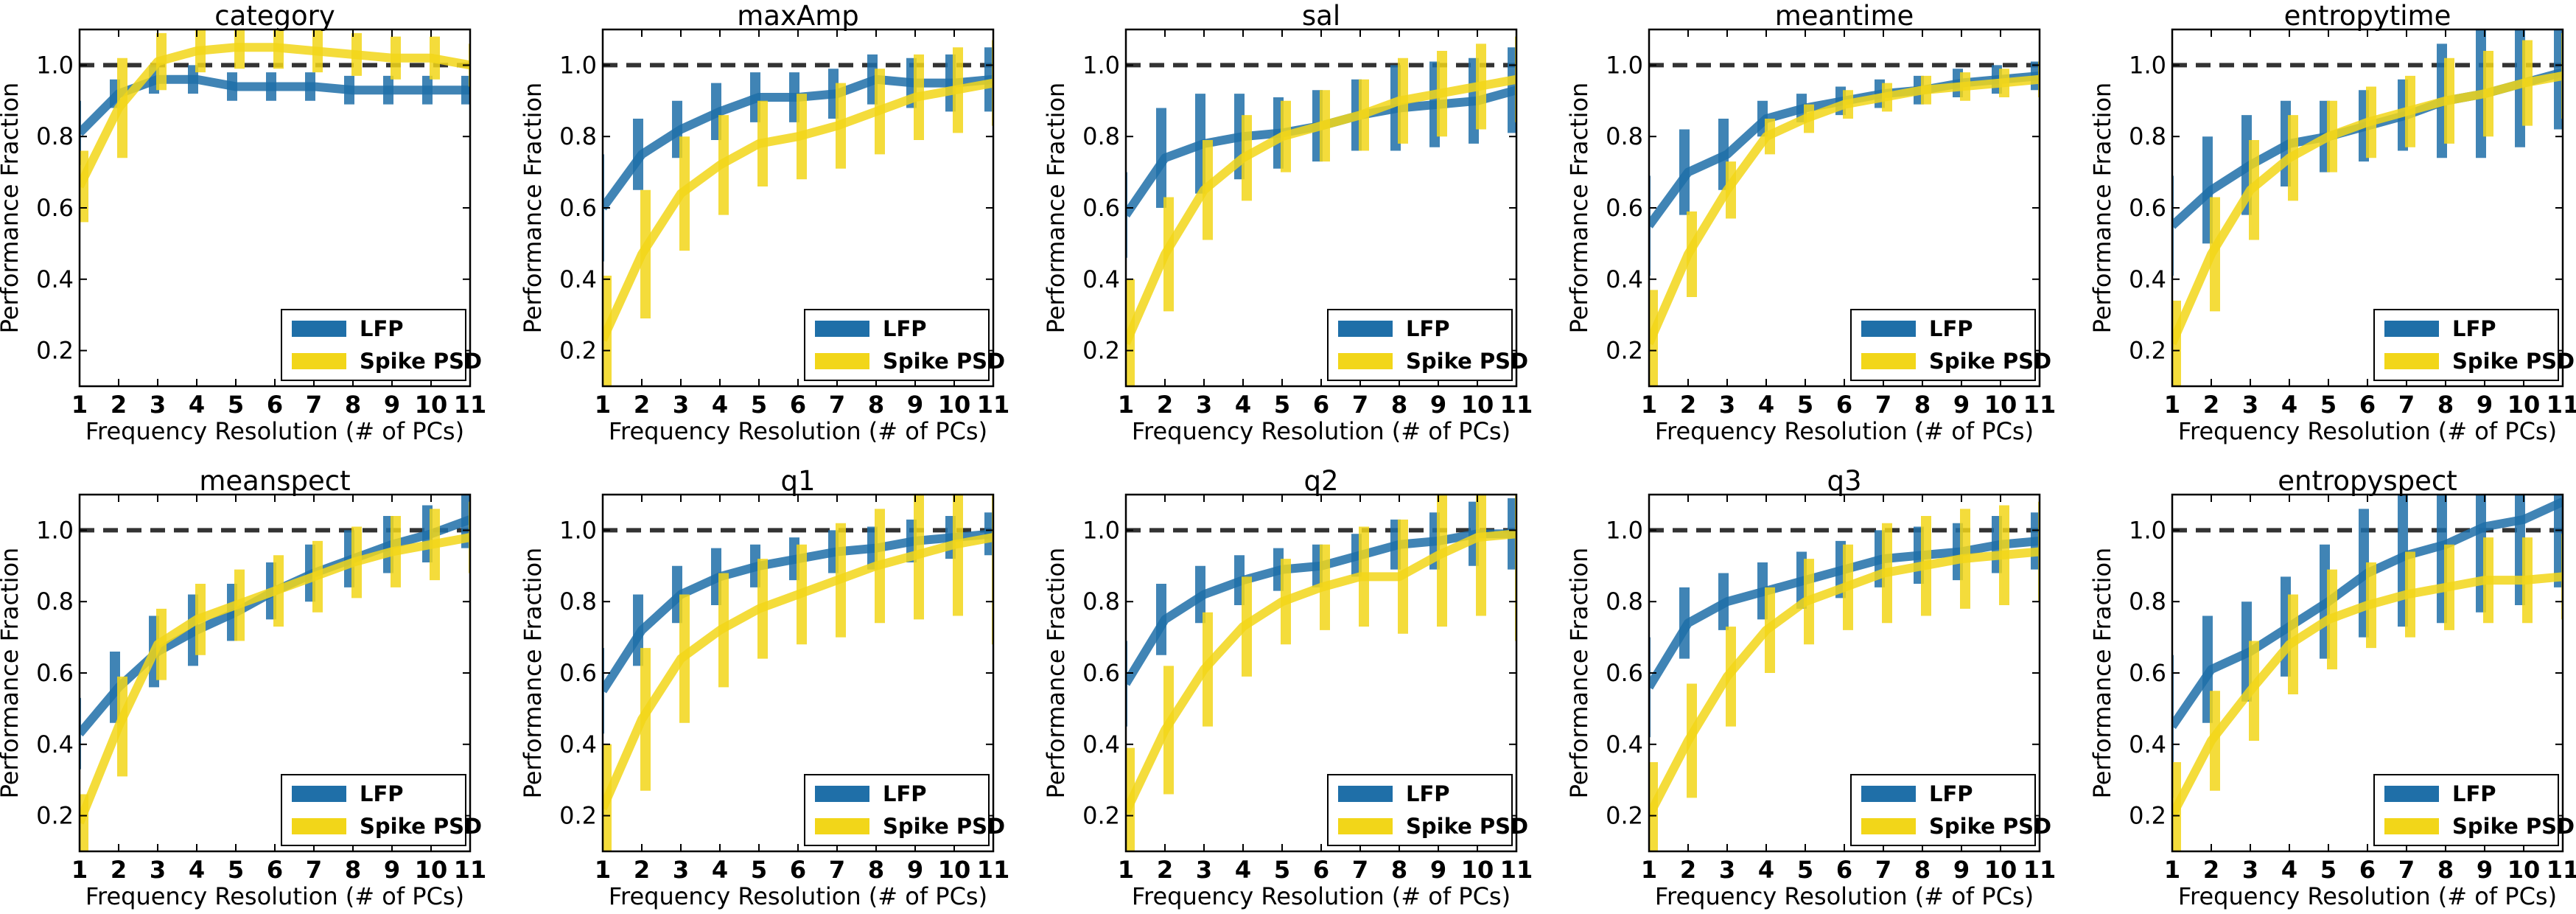 This screenshot has height=914, width=2576. What do you see at coordinates (1844, 16) in the screenshot?
I see `subplot-title: meantime` at bounding box center [1844, 16].